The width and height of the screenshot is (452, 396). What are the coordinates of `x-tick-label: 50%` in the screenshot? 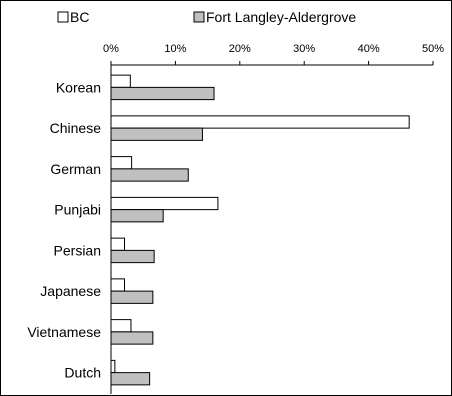 It's located at (433, 49).